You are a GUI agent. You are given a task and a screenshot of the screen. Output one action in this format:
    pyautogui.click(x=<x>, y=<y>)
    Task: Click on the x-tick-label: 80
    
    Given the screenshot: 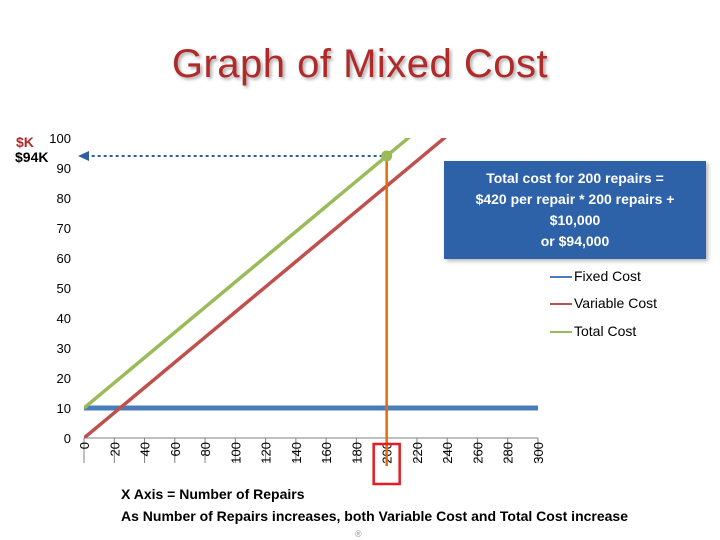 What is the action you would take?
    pyautogui.click(x=205, y=449)
    